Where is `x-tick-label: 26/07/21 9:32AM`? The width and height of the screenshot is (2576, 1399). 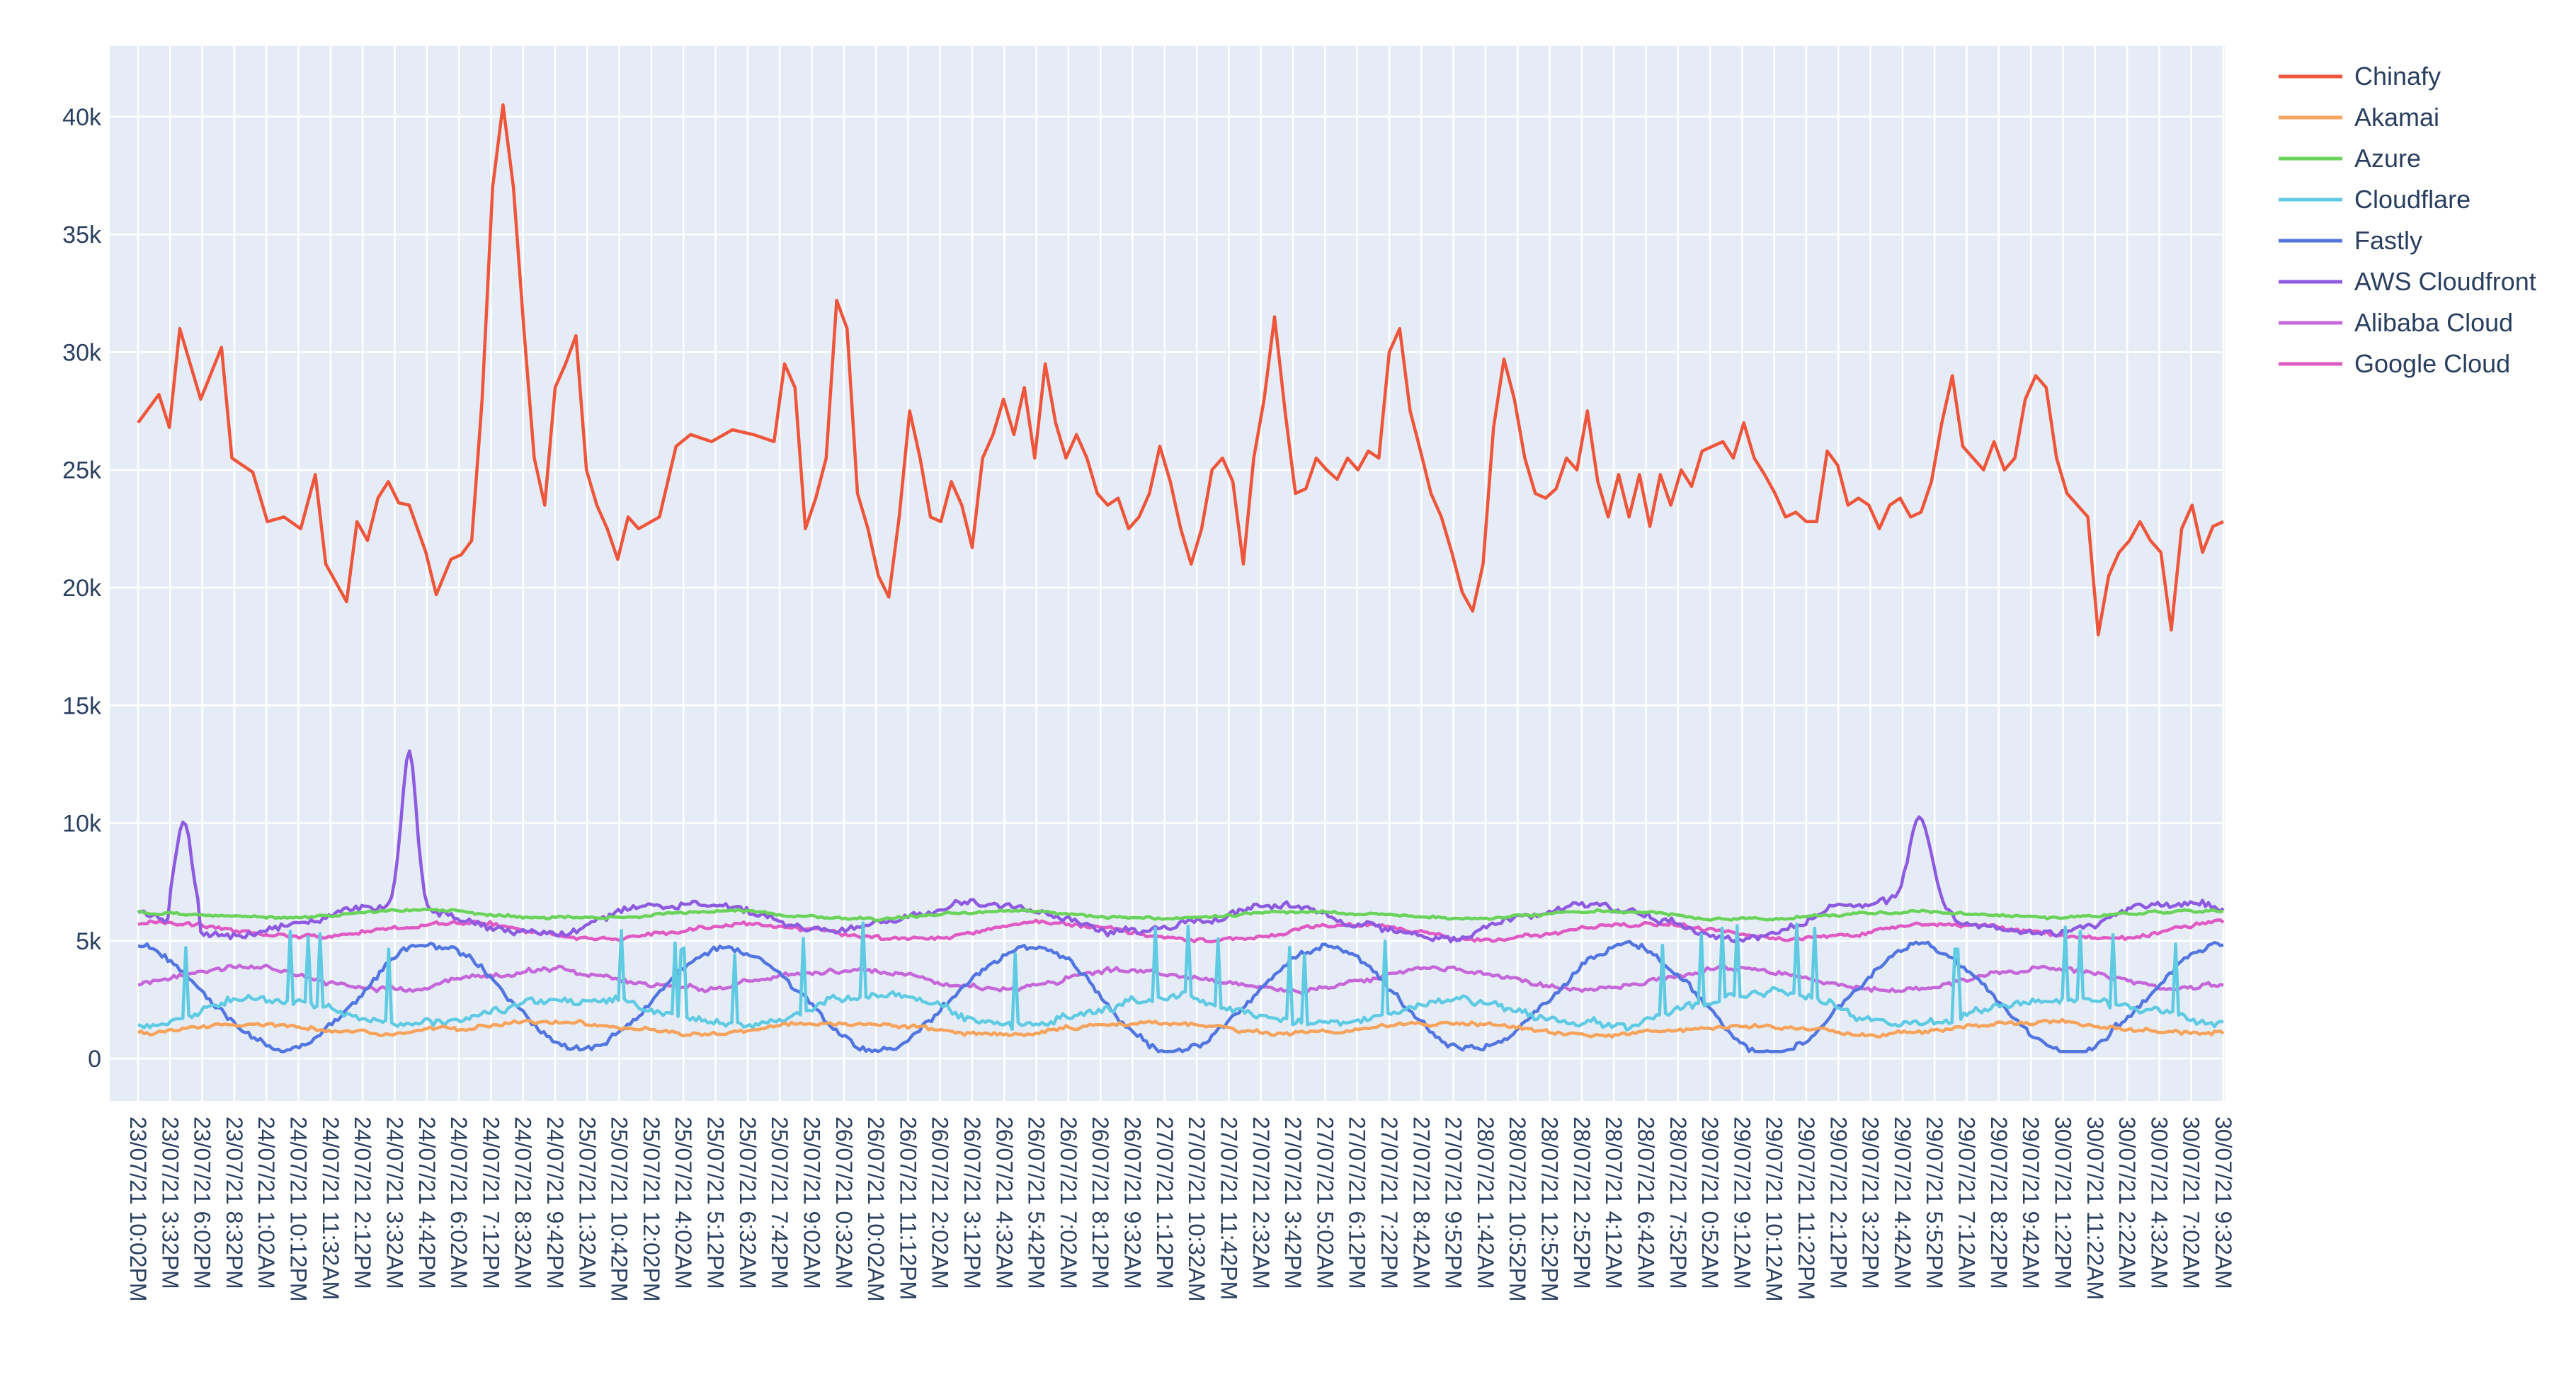 x-tick-label: 26/07/21 9:32AM is located at coordinates (1133, 1203).